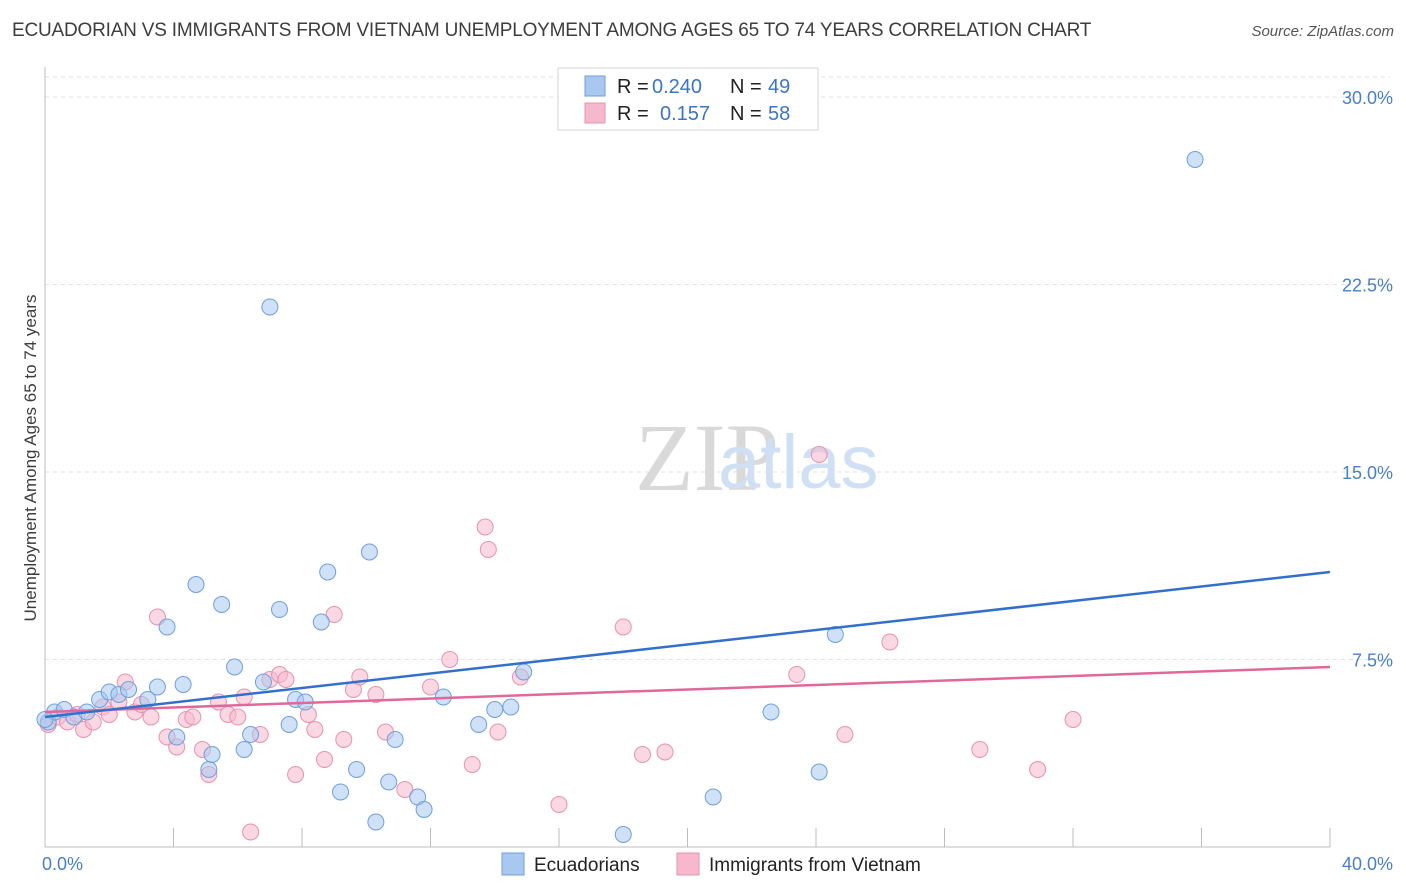 The width and height of the screenshot is (1406, 892). I want to click on y-axis-label: Unemployment Among Ages 65 to 74 years, so click(30, 458).